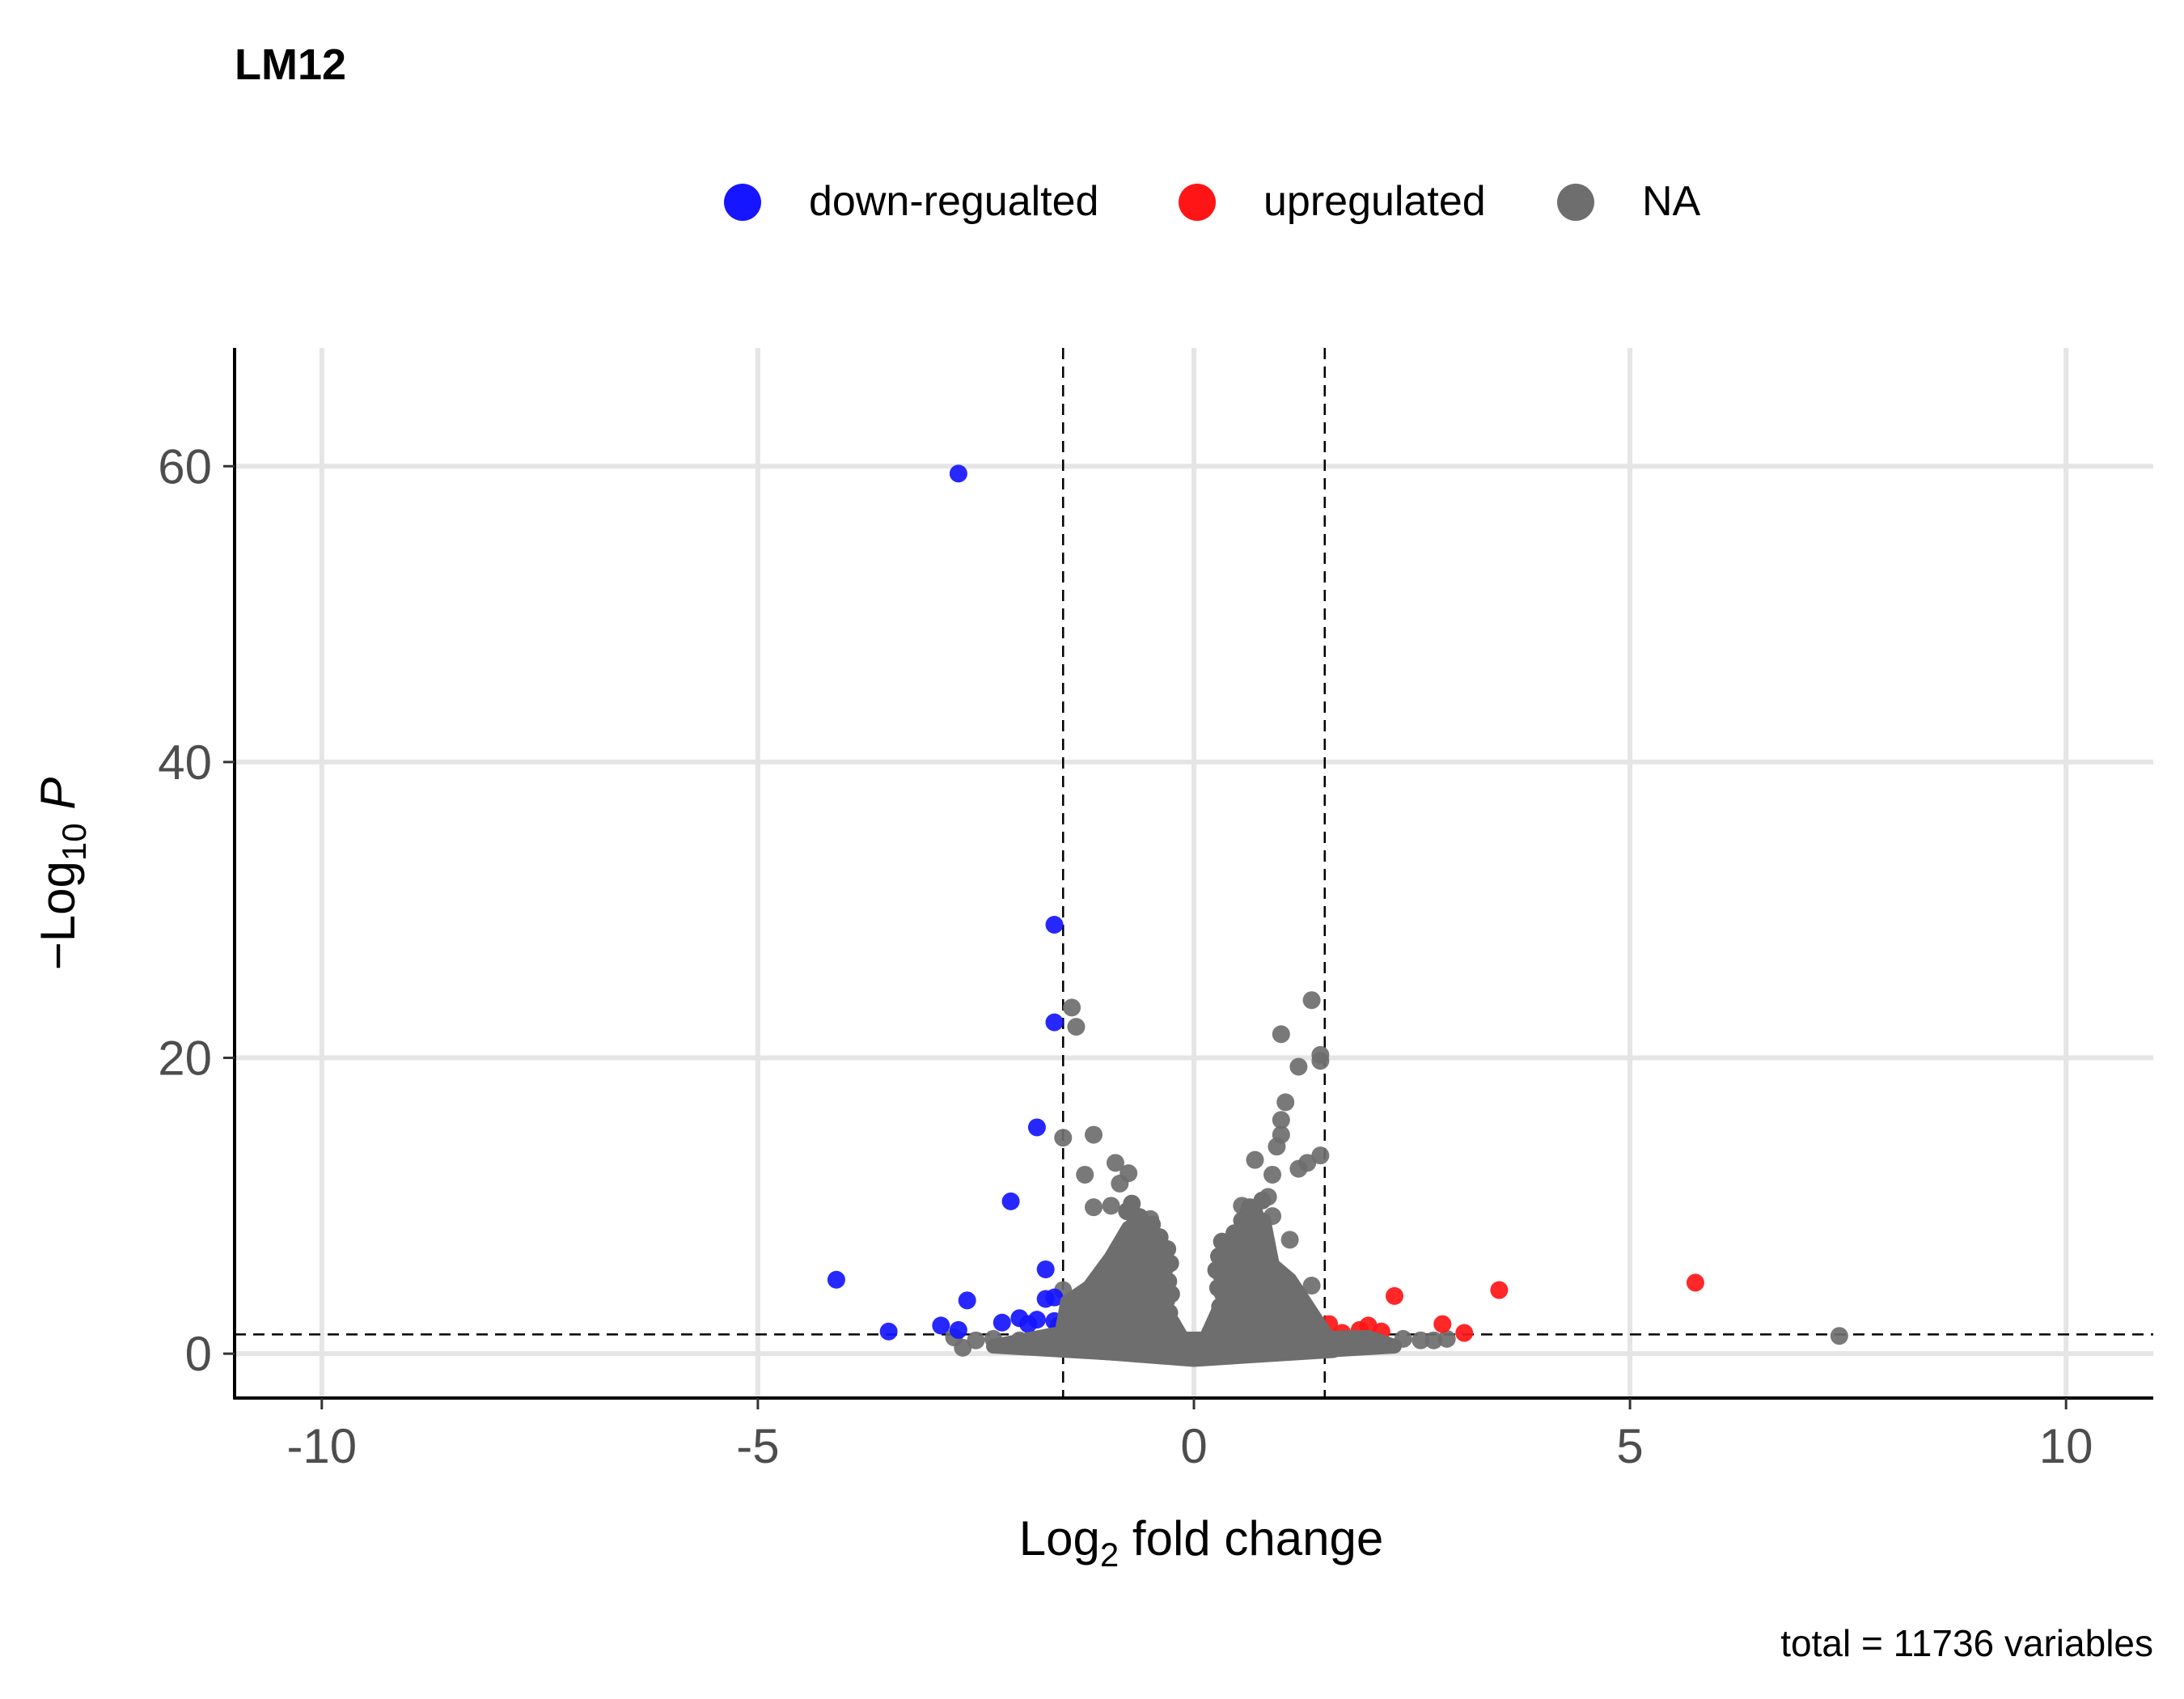 The height and width of the screenshot is (1699, 2184). I want to click on y-tick-label: 0, so click(198, 1354).